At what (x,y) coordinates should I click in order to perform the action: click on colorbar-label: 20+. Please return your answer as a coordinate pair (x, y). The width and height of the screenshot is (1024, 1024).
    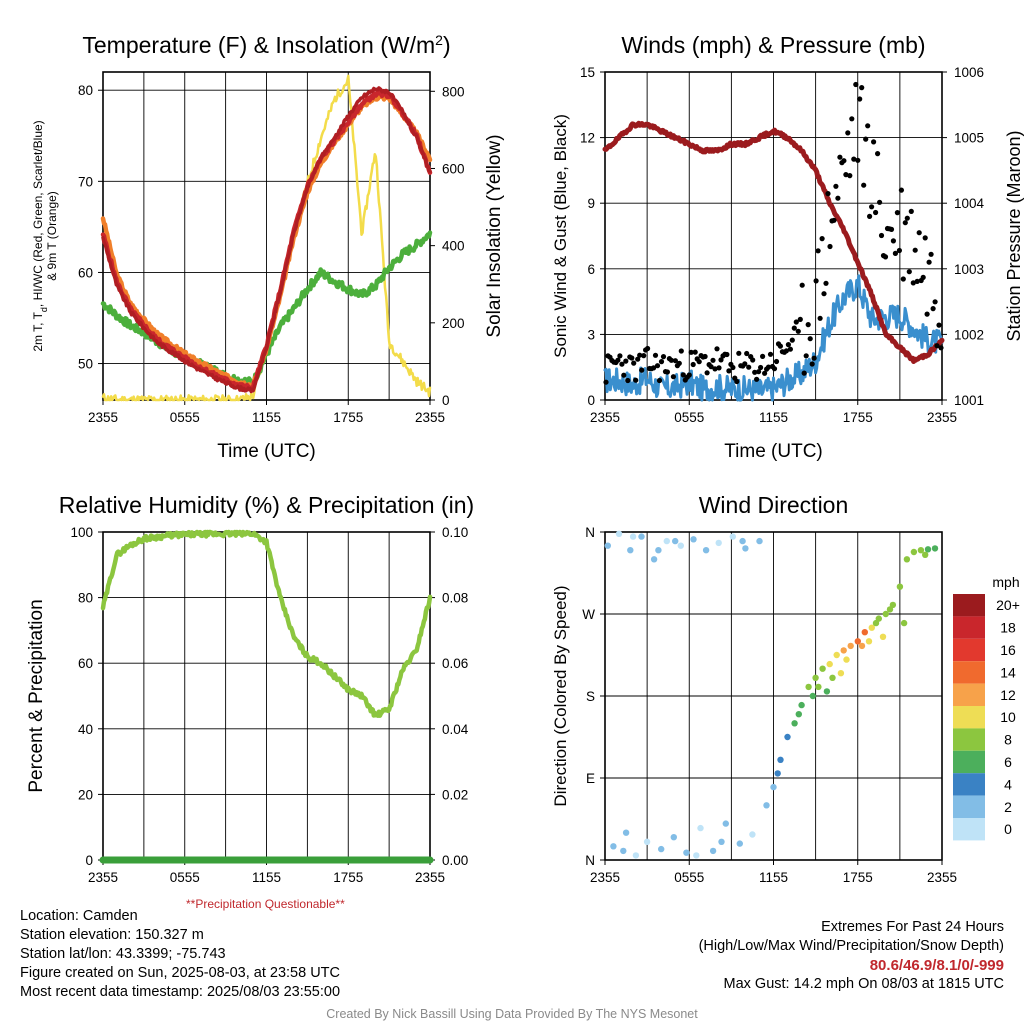
    Looking at the image, I should click on (1008, 605).